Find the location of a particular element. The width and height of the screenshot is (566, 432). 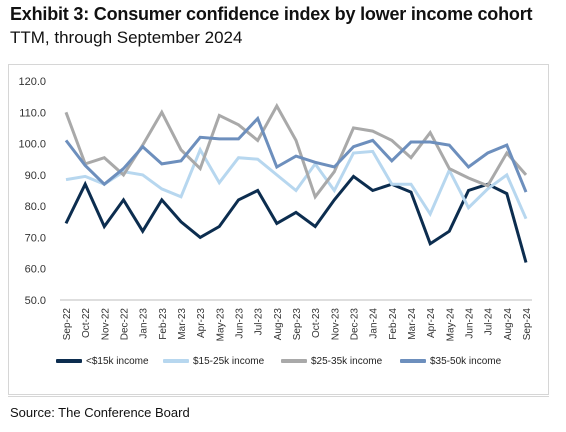

y-tick-label: 110.0 is located at coordinates (32, 113).